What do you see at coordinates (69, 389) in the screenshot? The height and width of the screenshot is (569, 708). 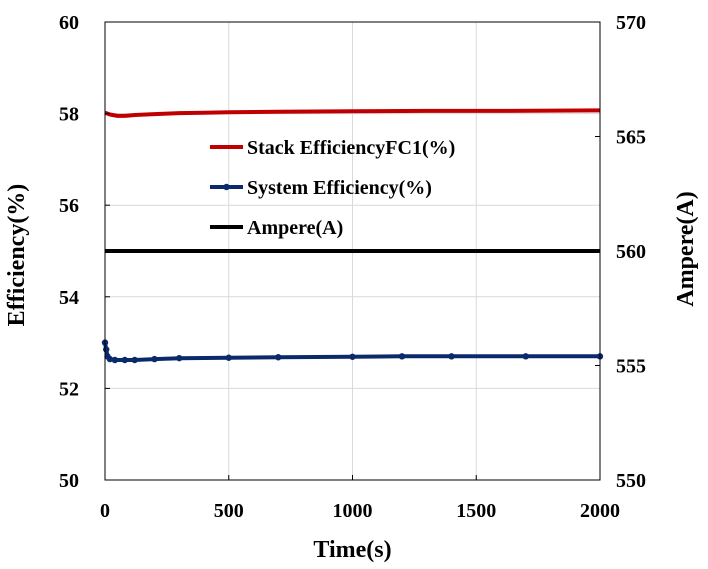 I see `y-tick-label: 52` at bounding box center [69, 389].